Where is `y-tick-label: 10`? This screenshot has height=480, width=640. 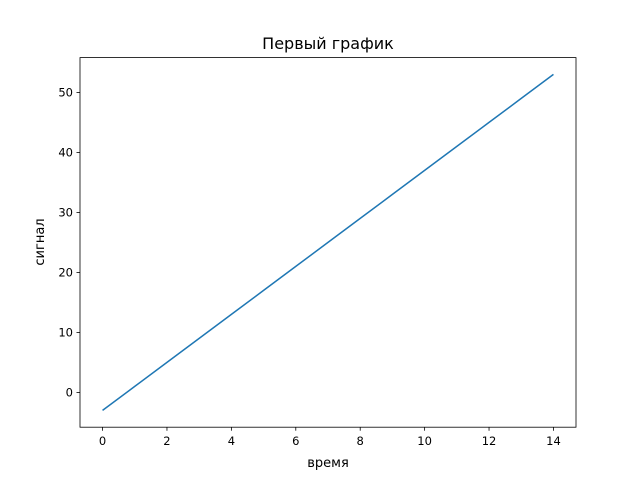 y-tick-label: 10 is located at coordinates (65, 332).